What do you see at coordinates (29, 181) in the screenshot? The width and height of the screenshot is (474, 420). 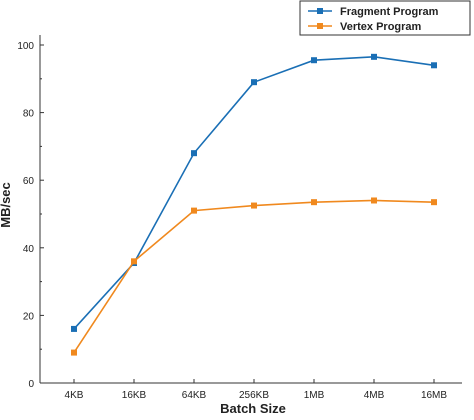 I see `y-tick-label: 60` at bounding box center [29, 181].